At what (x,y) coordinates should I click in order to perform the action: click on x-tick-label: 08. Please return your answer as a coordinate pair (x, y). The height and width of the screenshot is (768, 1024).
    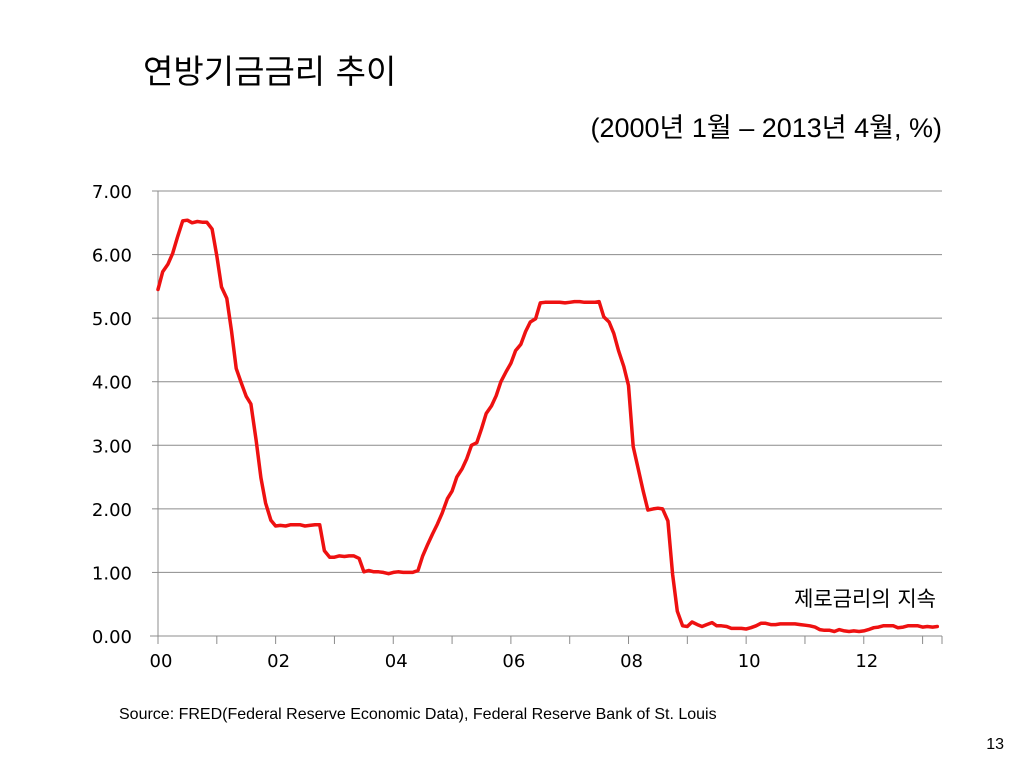
    Looking at the image, I should click on (631, 661).